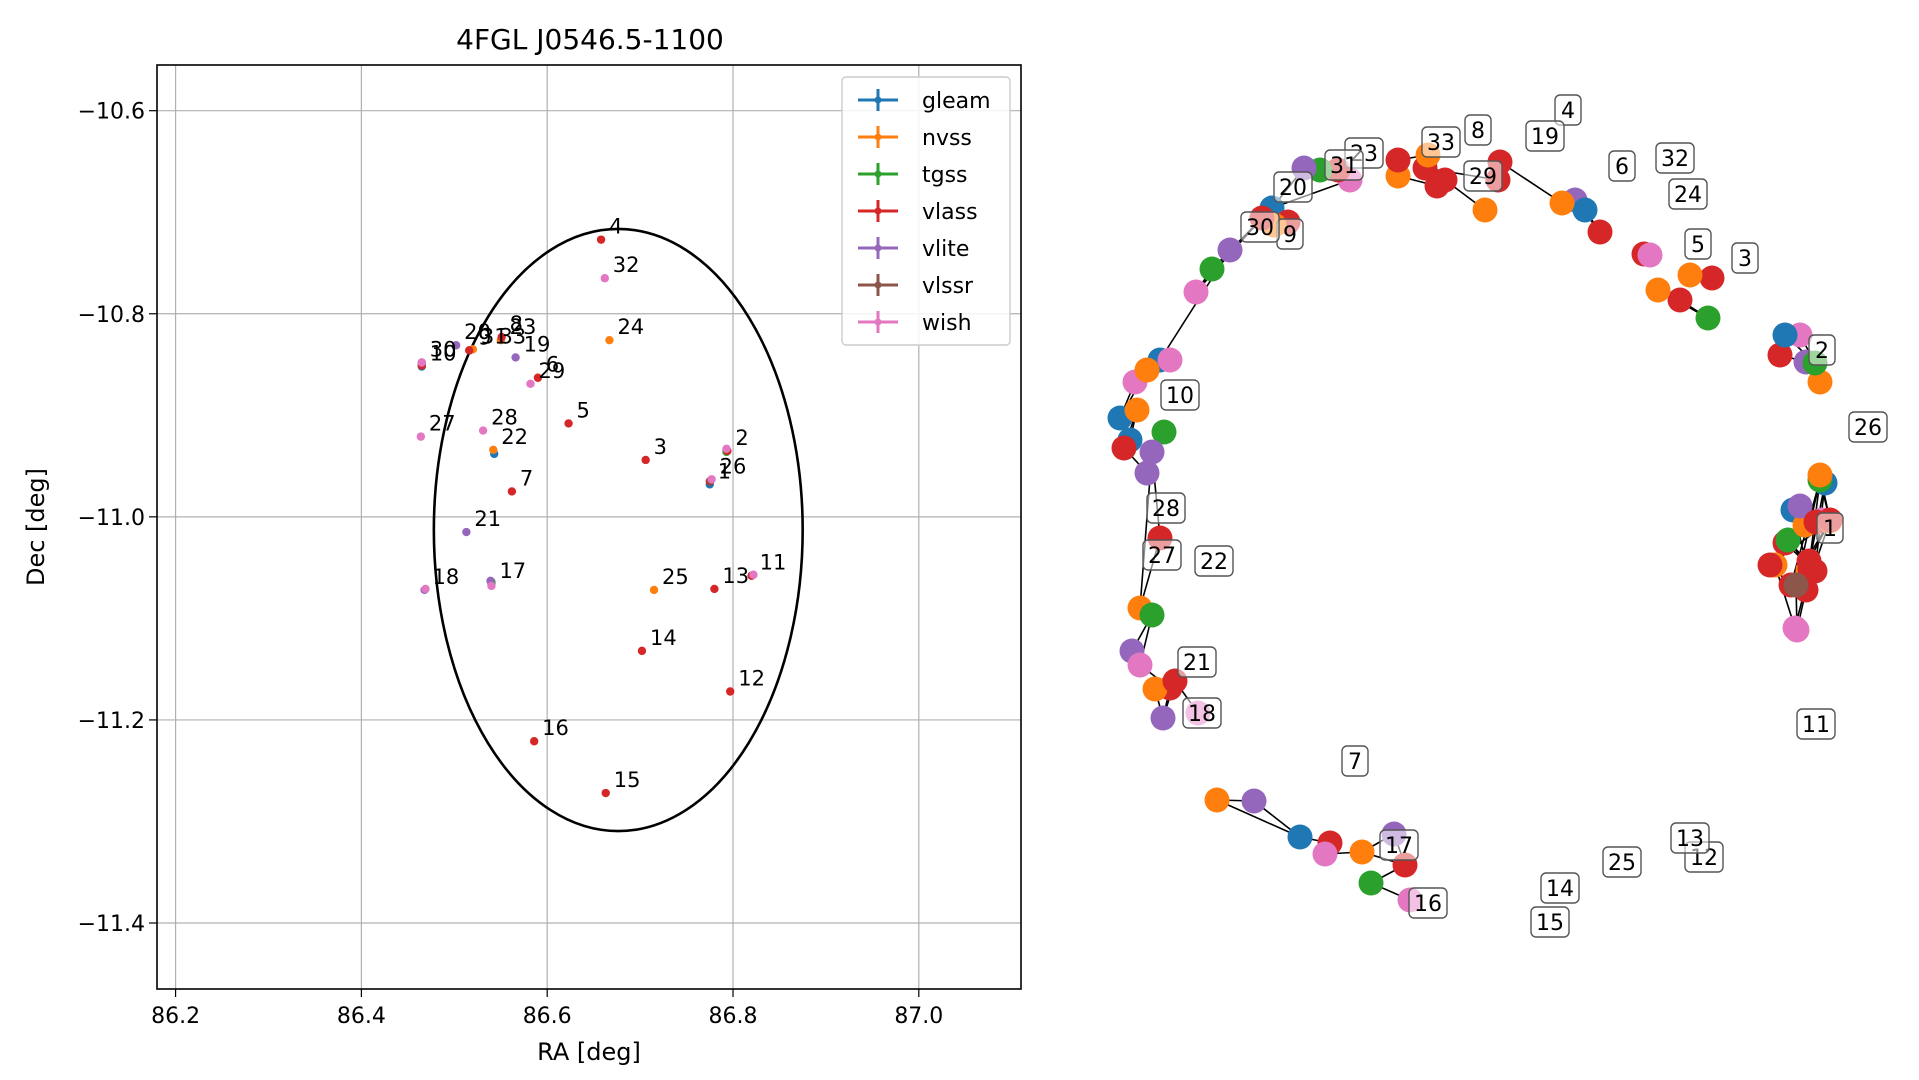 The height and width of the screenshot is (1080, 1919). I want to click on legend-items: gleam nvss tgss vlass vlite vlssr wish, so click(924, 212).